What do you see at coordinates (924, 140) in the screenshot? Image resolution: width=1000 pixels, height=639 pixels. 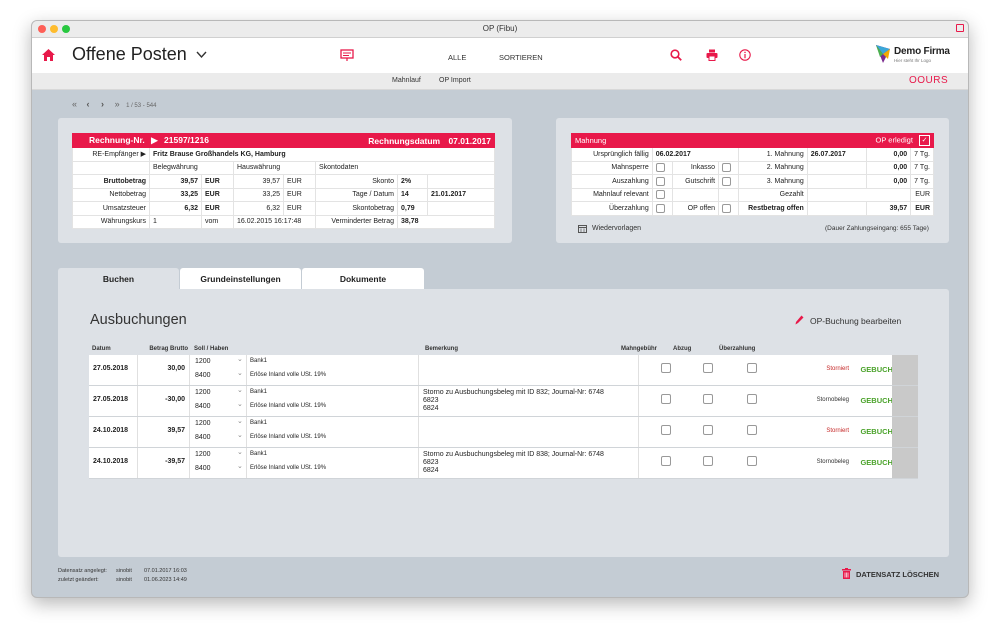 I see `op-done-checkbox: ✓` at bounding box center [924, 140].